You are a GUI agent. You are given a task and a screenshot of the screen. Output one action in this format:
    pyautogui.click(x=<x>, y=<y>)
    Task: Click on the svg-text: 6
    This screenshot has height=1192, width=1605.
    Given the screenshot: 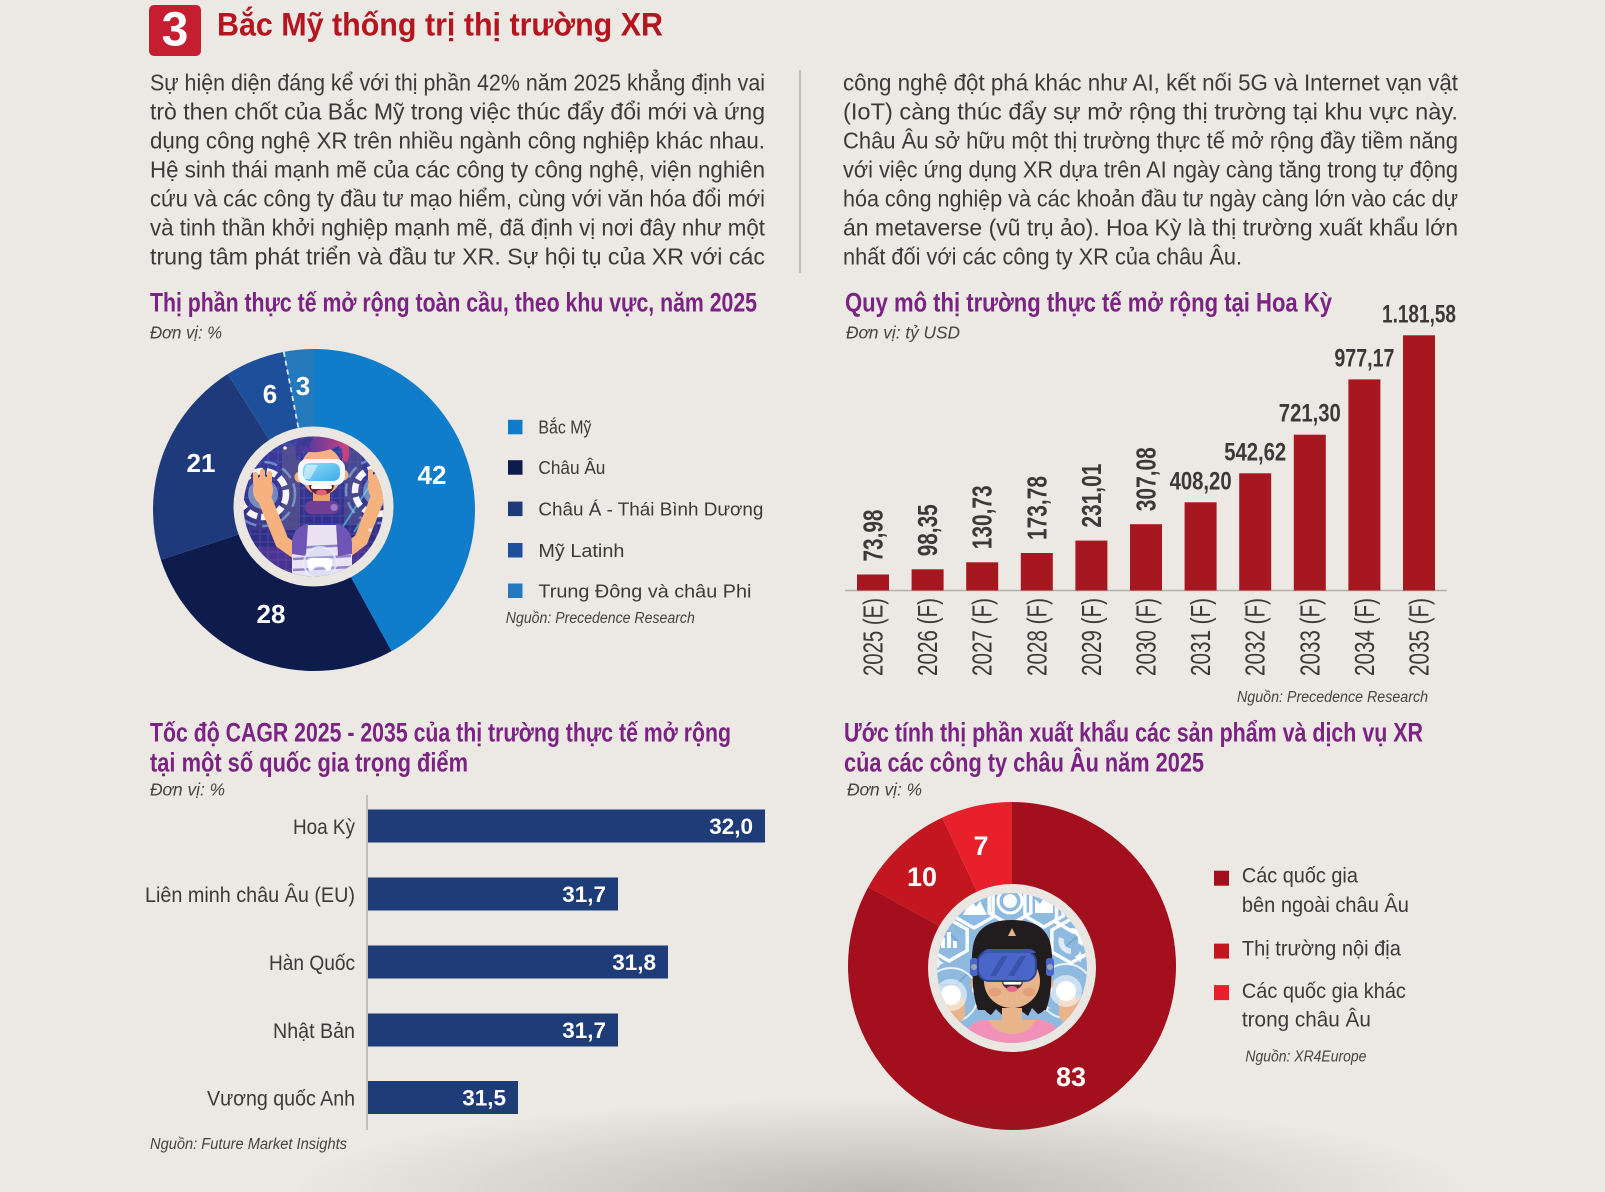 What is the action you would take?
    pyautogui.click(x=270, y=394)
    